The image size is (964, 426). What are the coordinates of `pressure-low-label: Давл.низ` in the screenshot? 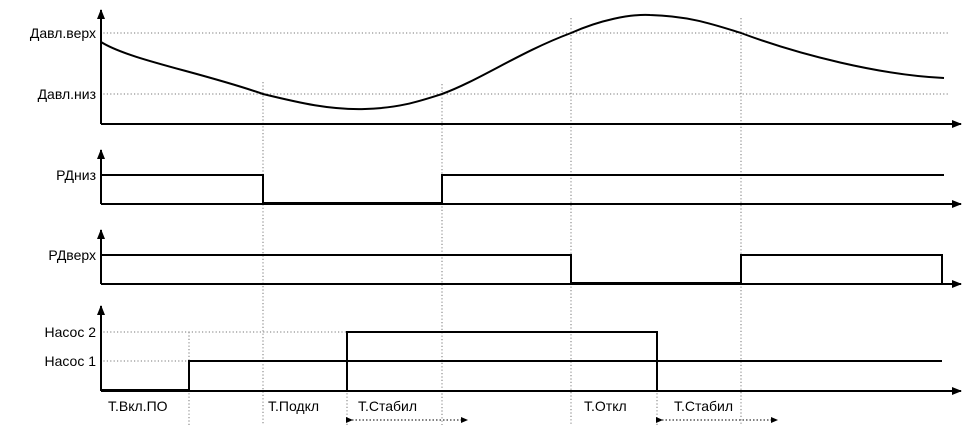 It's located at (67, 94).